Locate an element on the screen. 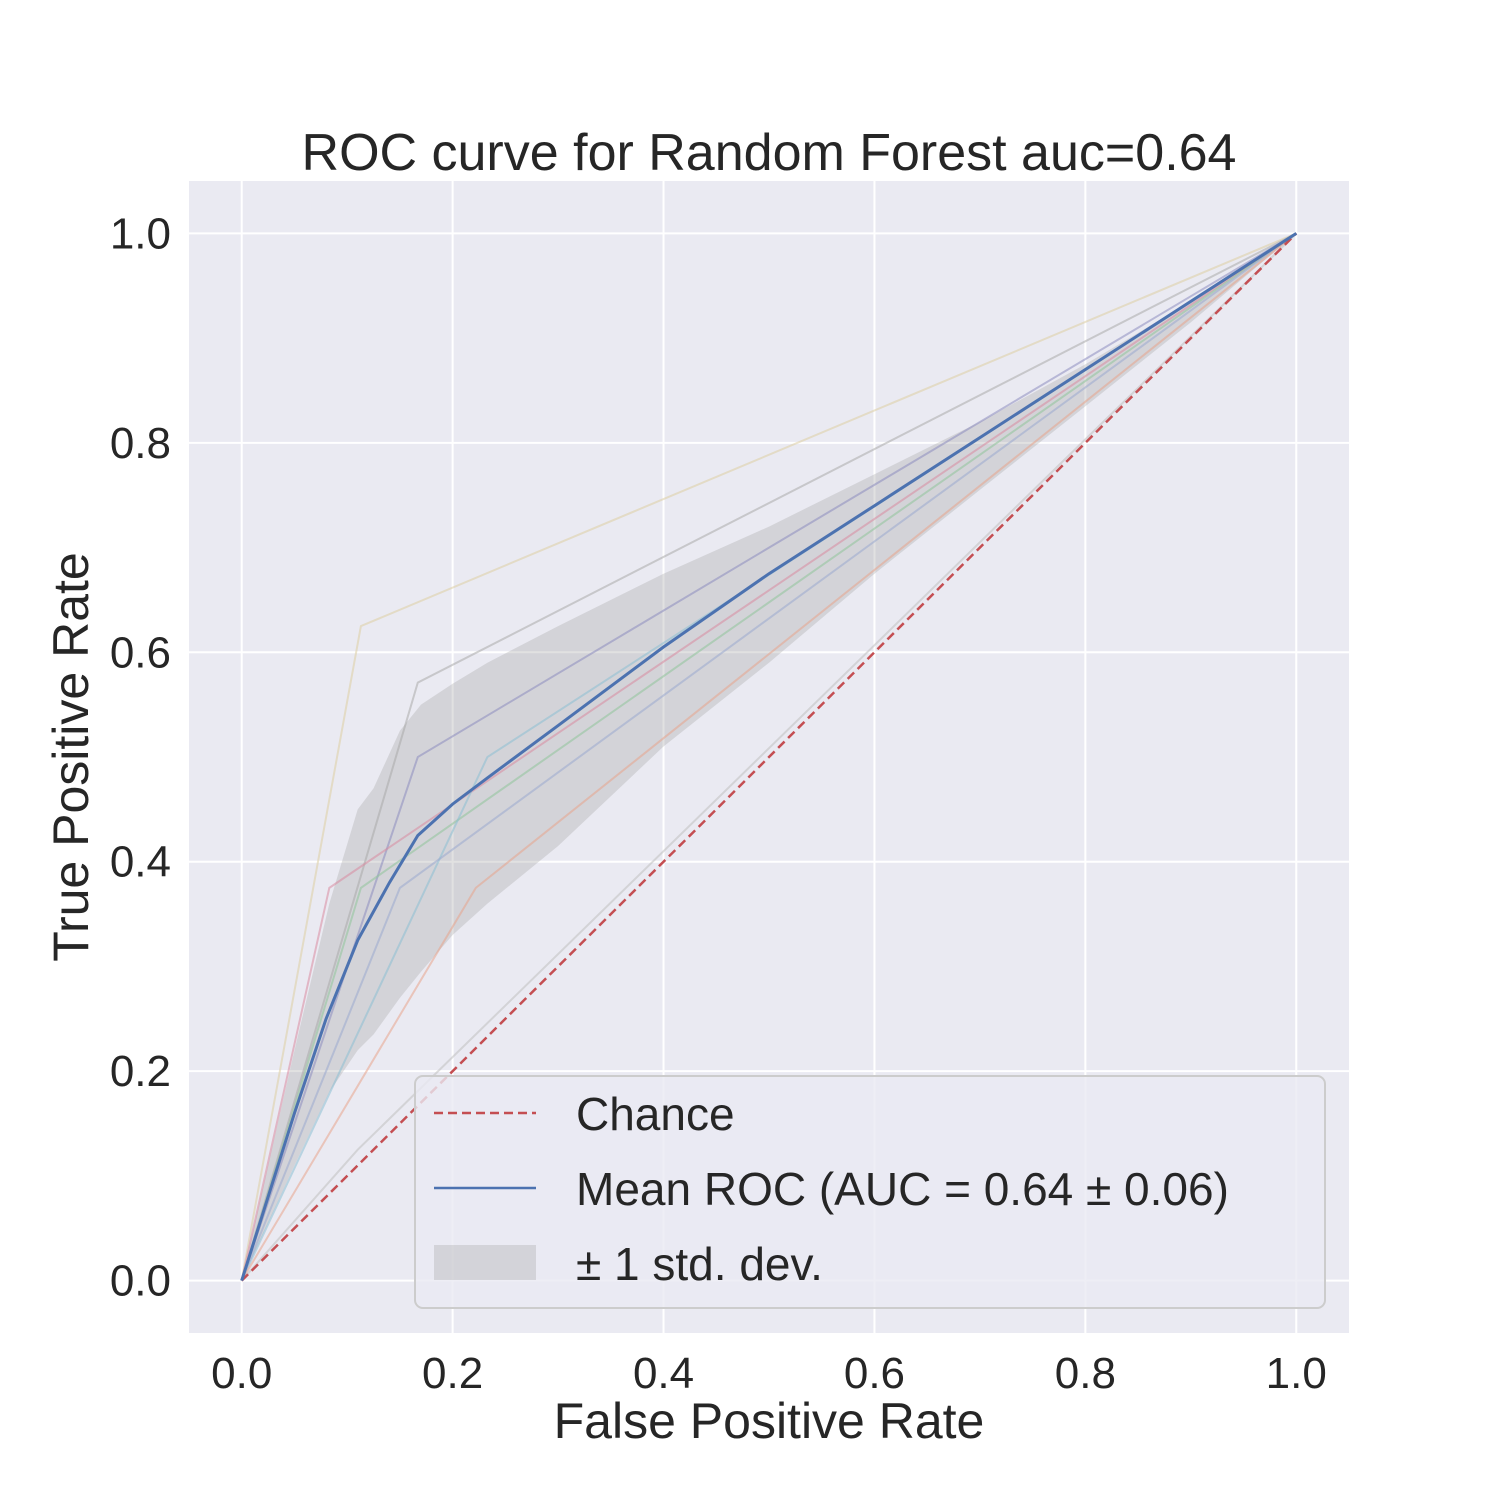  x-tick-label: 0.2 is located at coordinates (452, 1373).